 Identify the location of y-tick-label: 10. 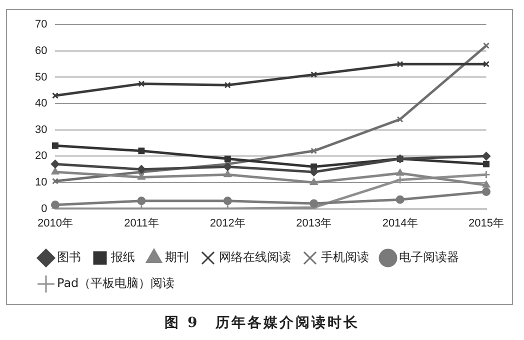
(41, 182).